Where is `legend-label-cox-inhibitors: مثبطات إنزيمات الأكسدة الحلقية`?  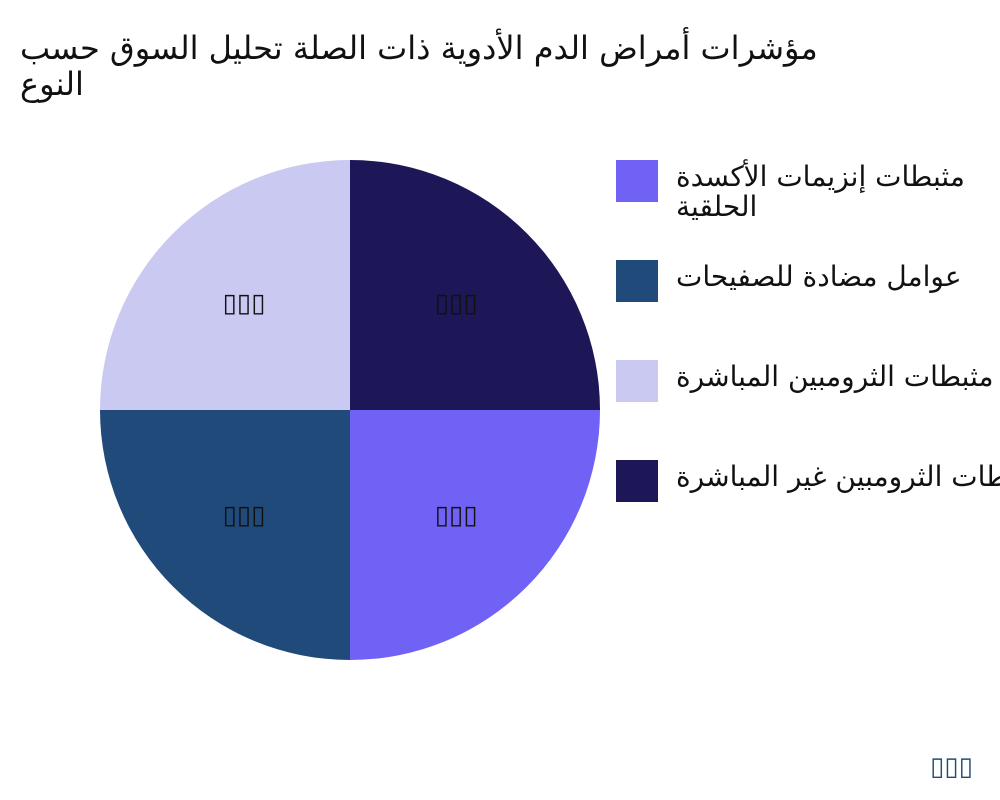 legend-label-cox-inhibitors: مثبطات إنزيمات الأكسدة الحلقية is located at coordinates (838, 192).